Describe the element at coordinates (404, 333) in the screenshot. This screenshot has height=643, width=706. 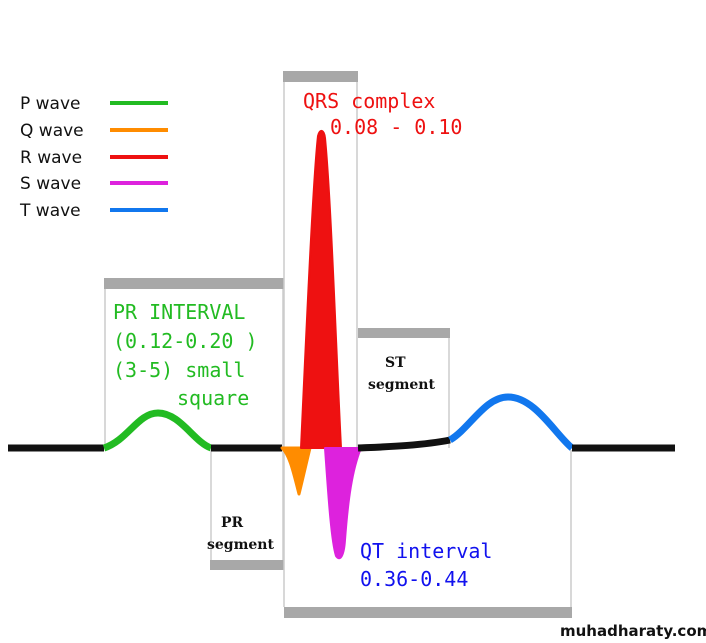
I see `st-segment-bar` at that location.